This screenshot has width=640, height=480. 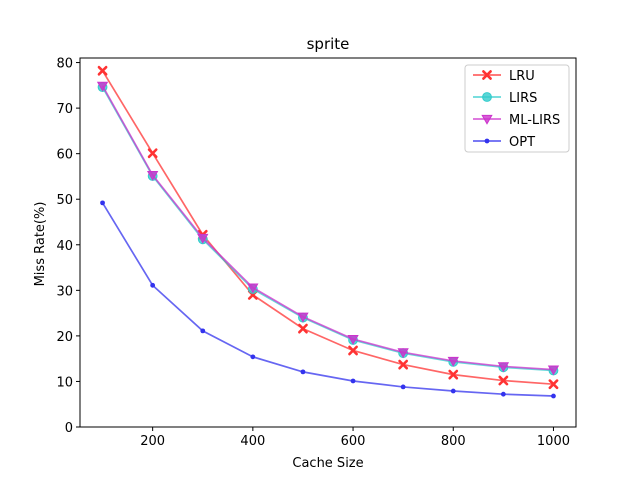 I want to click on legend-item-ml-lirs: ML-LIRS, so click(x=516, y=120).